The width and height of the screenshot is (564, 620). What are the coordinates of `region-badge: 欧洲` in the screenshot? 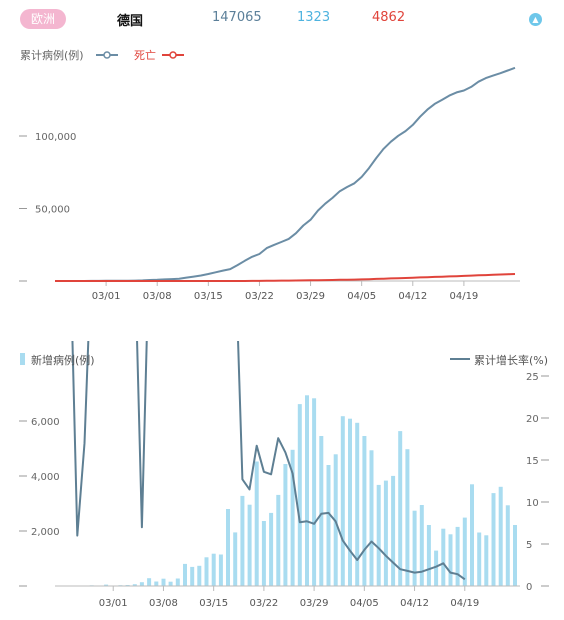 It's located at (43, 19).